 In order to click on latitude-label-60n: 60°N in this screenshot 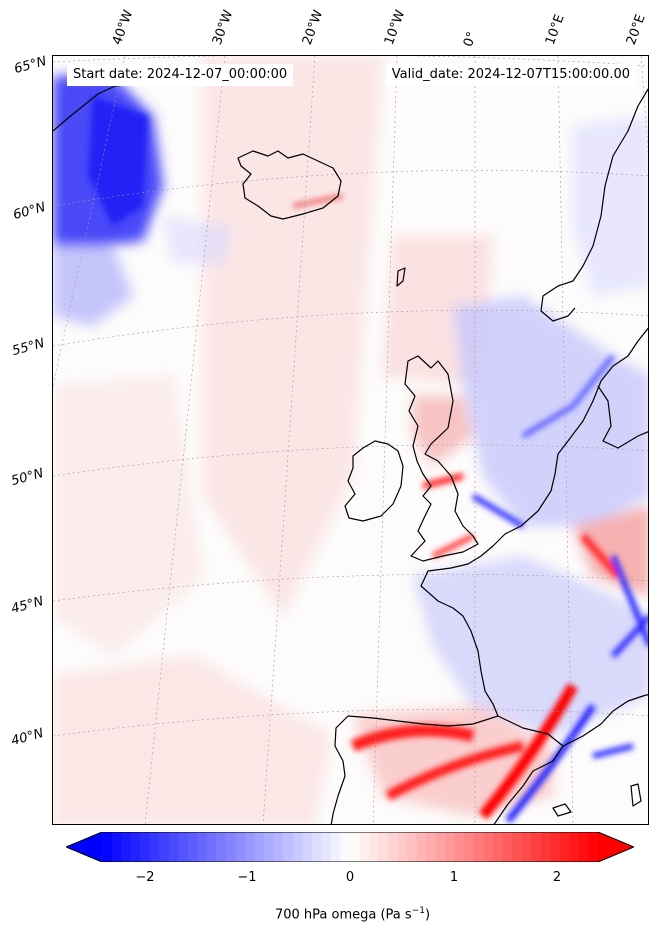, I will do `click(29, 211)`.